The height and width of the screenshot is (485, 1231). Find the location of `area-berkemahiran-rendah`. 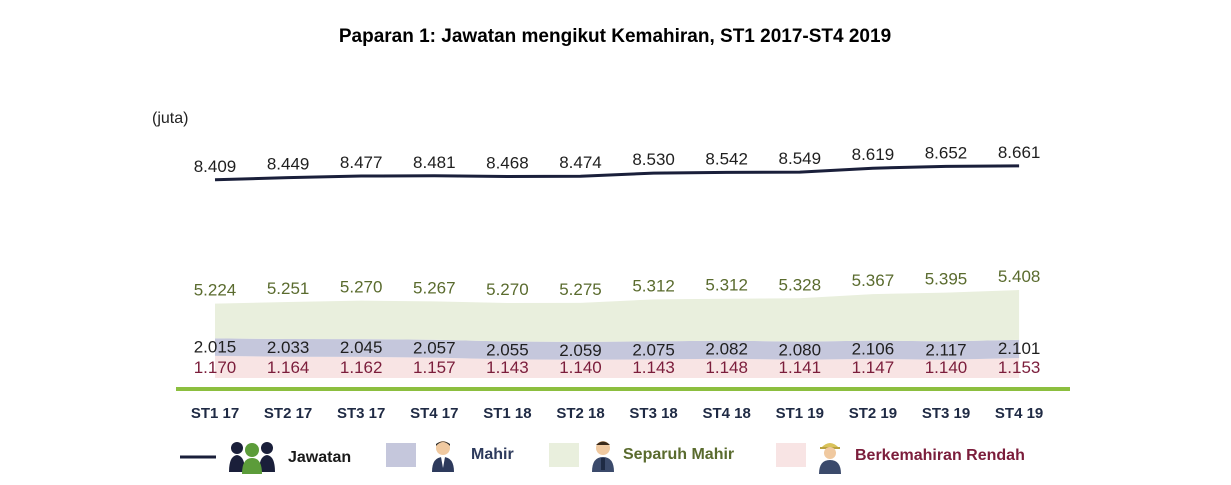

area-berkemahiran-rendah is located at coordinates (617, 366).